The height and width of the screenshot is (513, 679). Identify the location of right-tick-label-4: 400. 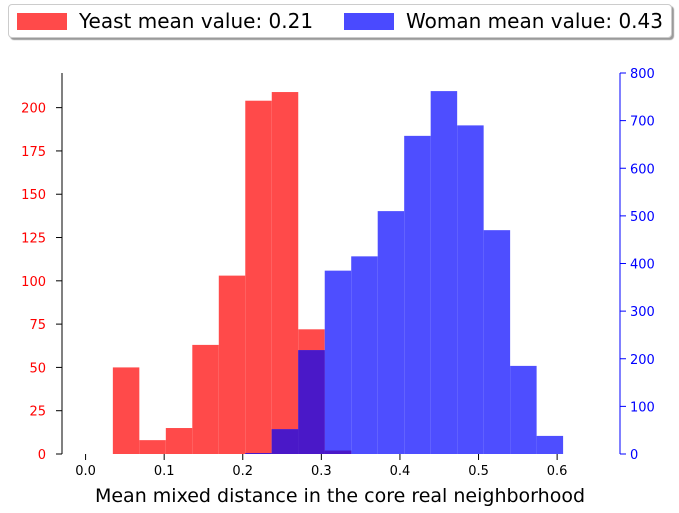
(642, 265).